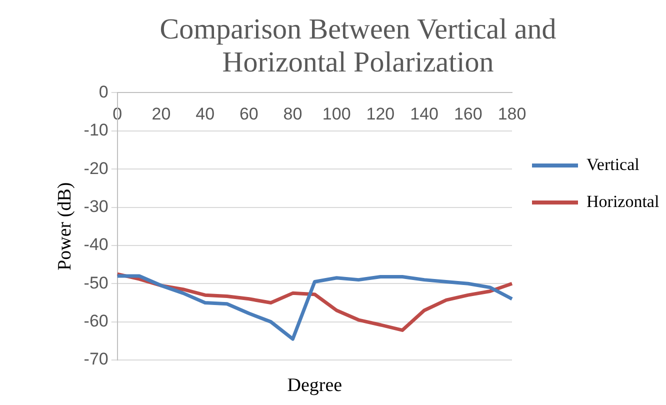 The width and height of the screenshot is (666, 405). Describe the element at coordinates (314, 385) in the screenshot. I see `x-axis-title: Degree` at that location.